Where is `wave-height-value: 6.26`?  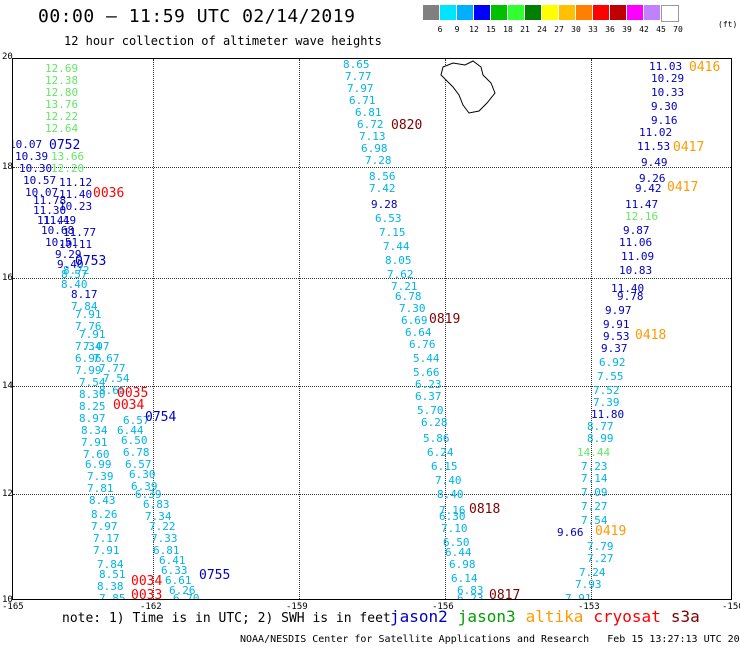 wave-height-value: 6.26 is located at coordinates (182, 590).